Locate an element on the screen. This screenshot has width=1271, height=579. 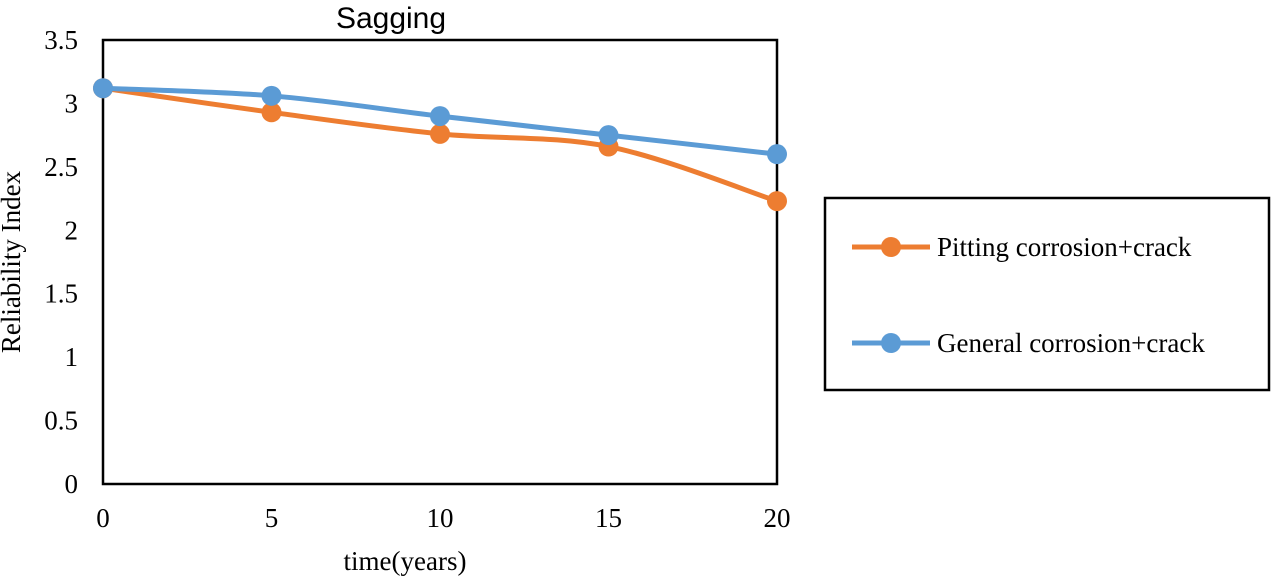
x-tick-label: 5 is located at coordinates (272, 518).